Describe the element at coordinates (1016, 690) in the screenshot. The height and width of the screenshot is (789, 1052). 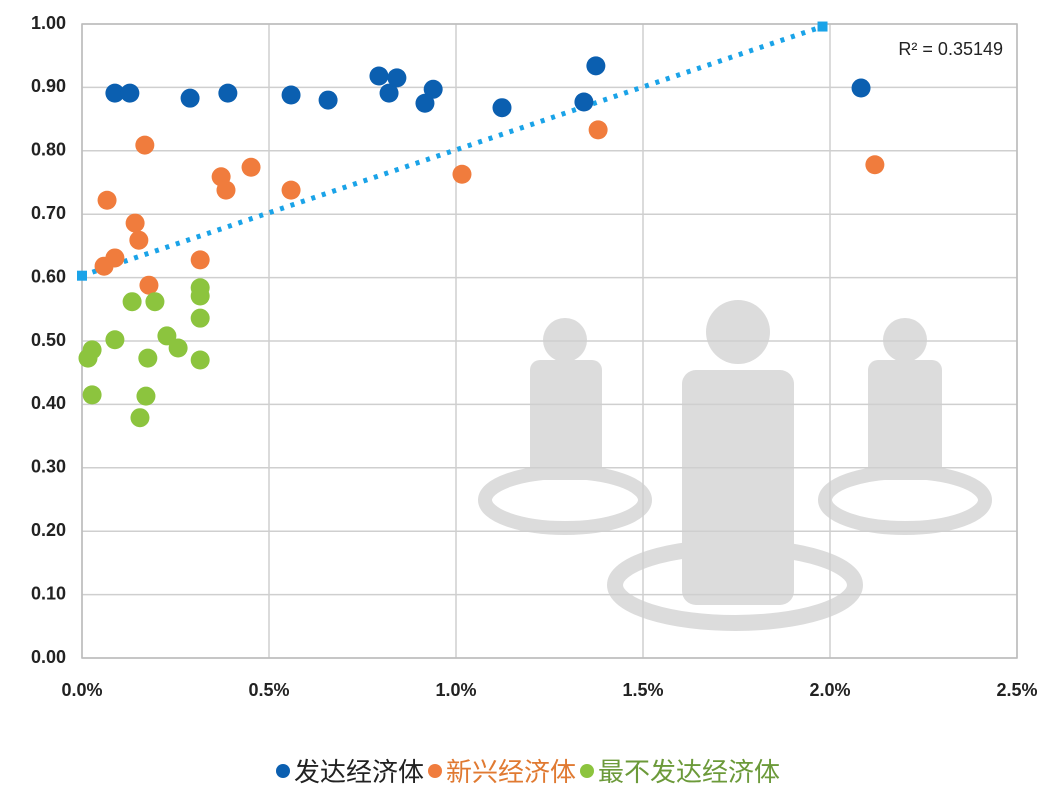
I see `x-tick-label: 2.5%` at that location.